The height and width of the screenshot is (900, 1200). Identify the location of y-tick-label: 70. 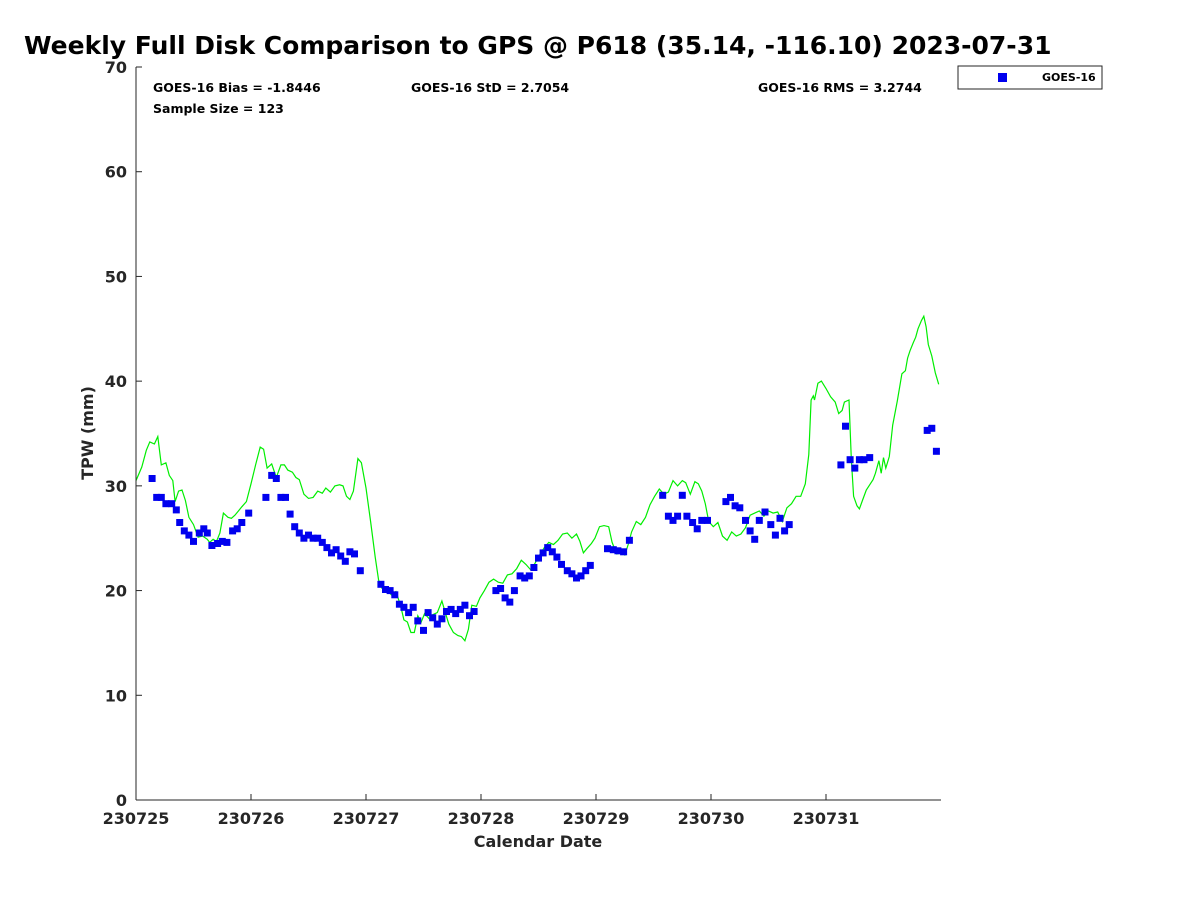
(116, 67).